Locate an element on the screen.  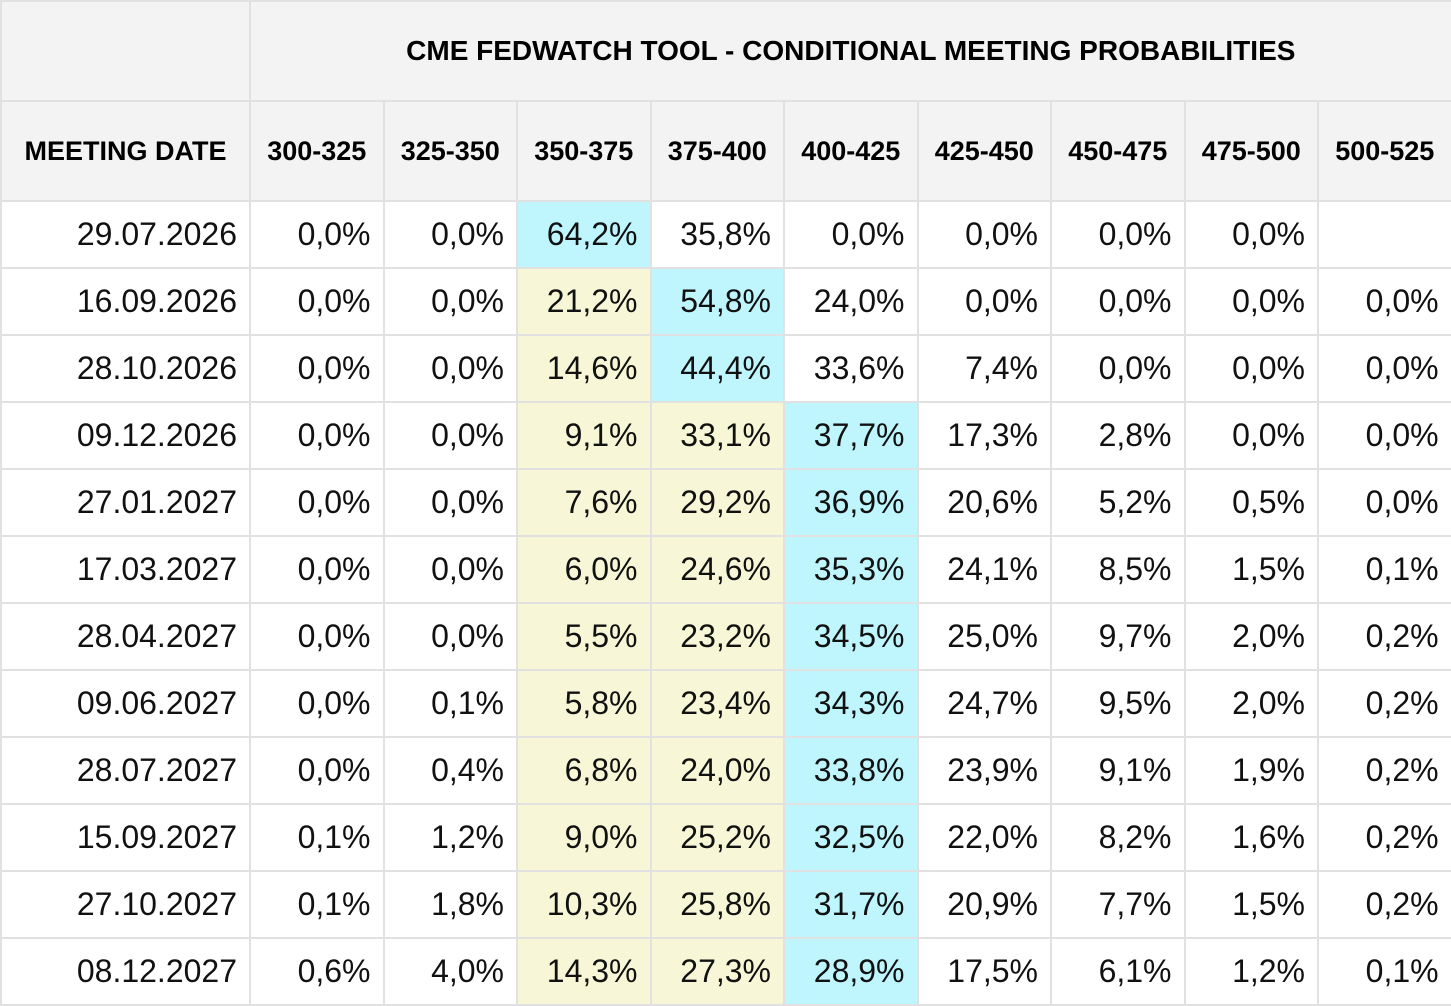
probability-cell: 37,7% is located at coordinates (851, 435).